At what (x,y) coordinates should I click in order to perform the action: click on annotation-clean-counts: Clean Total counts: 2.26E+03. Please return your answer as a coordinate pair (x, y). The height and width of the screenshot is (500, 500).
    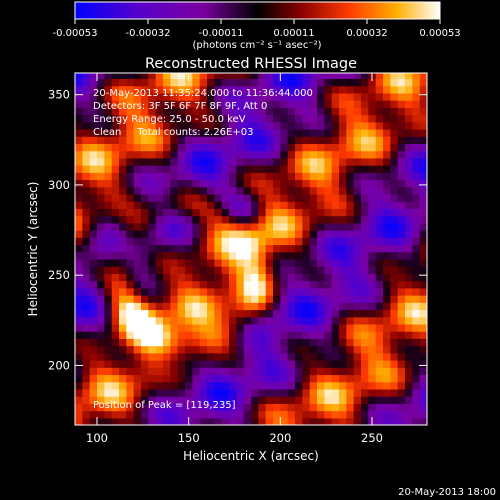
    Looking at the image, I should click on (173, 132).